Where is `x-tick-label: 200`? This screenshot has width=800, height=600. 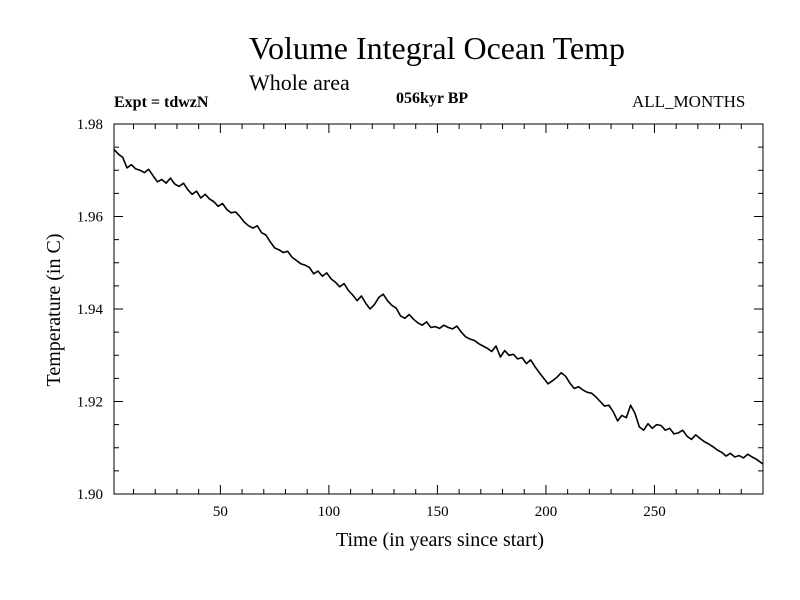 x-tick-label: 200 is located at coordinates (546, 512).